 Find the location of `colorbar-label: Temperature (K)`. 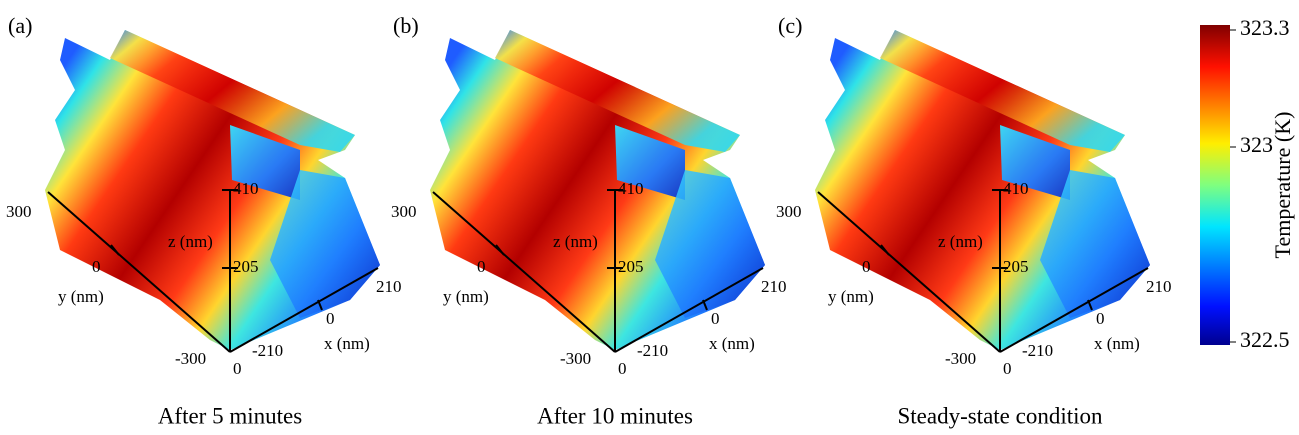

colorbar-label: Temperature (K) is located at coordinates (1282, 185).